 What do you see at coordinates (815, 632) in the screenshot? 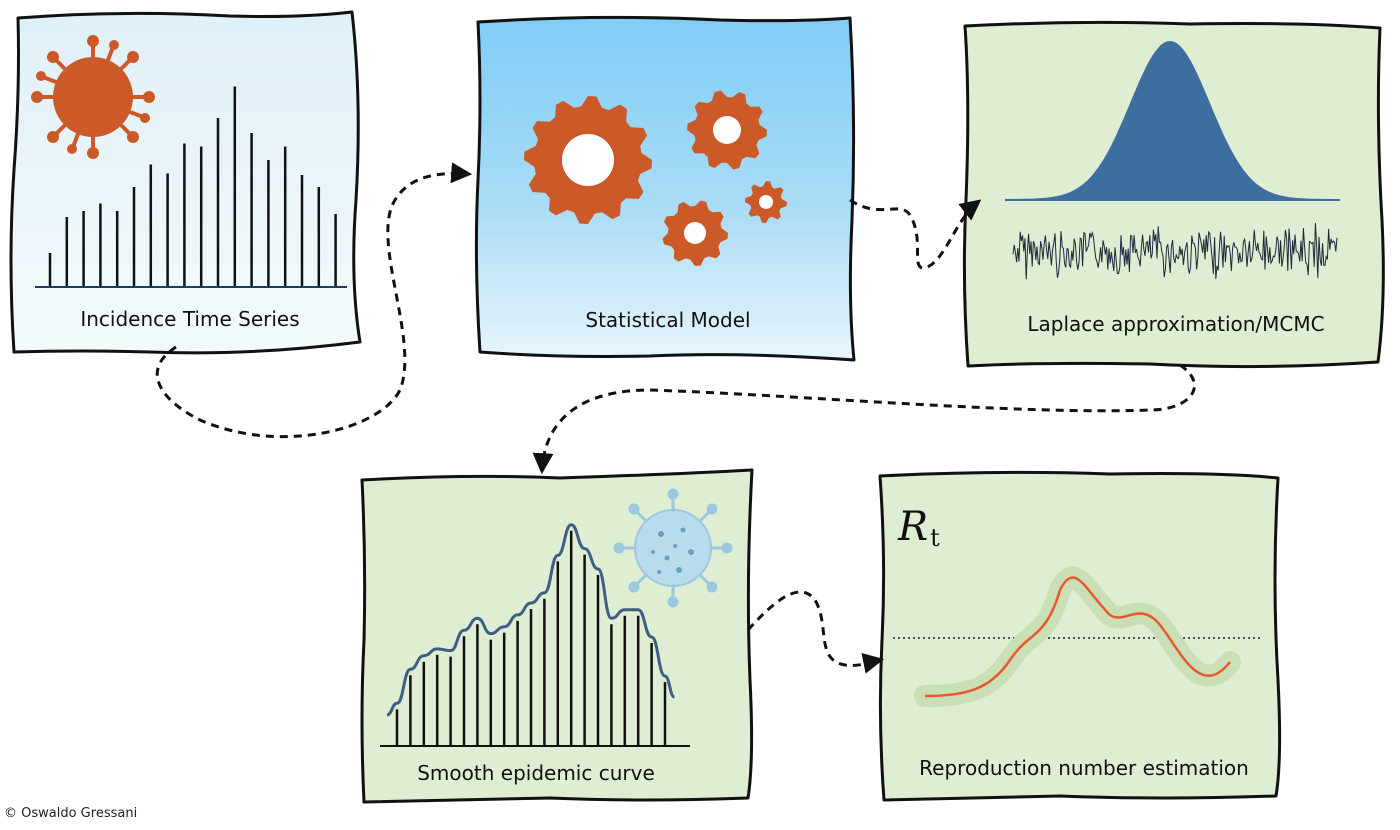
I see `arrow-smooth-to-reproduction` at bounding box center [815, 632].